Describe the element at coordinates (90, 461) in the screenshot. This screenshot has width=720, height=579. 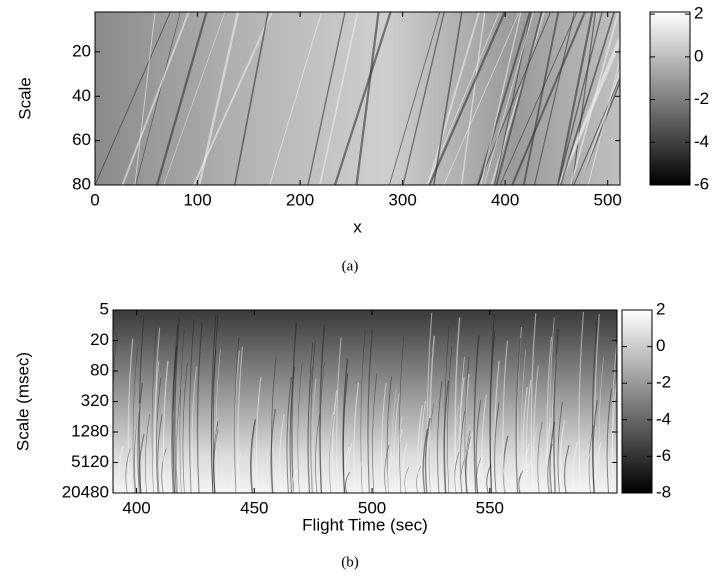
I see `y-tick-label: 5120` at that location.